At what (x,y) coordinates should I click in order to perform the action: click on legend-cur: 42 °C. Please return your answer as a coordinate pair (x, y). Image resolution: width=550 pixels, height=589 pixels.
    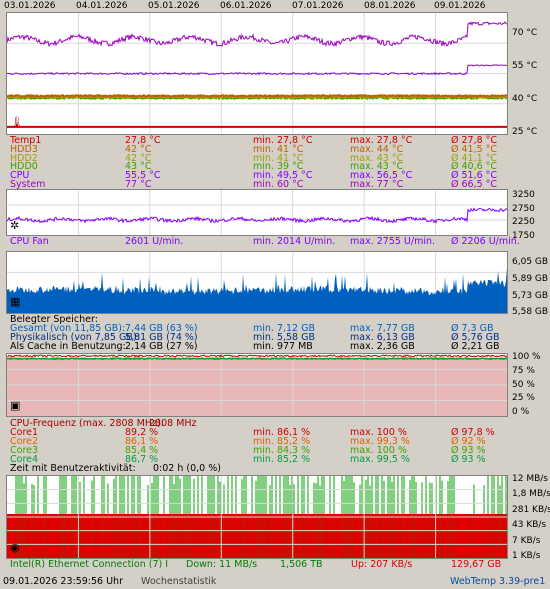
    Looking at the image, I should click on (138, 158).